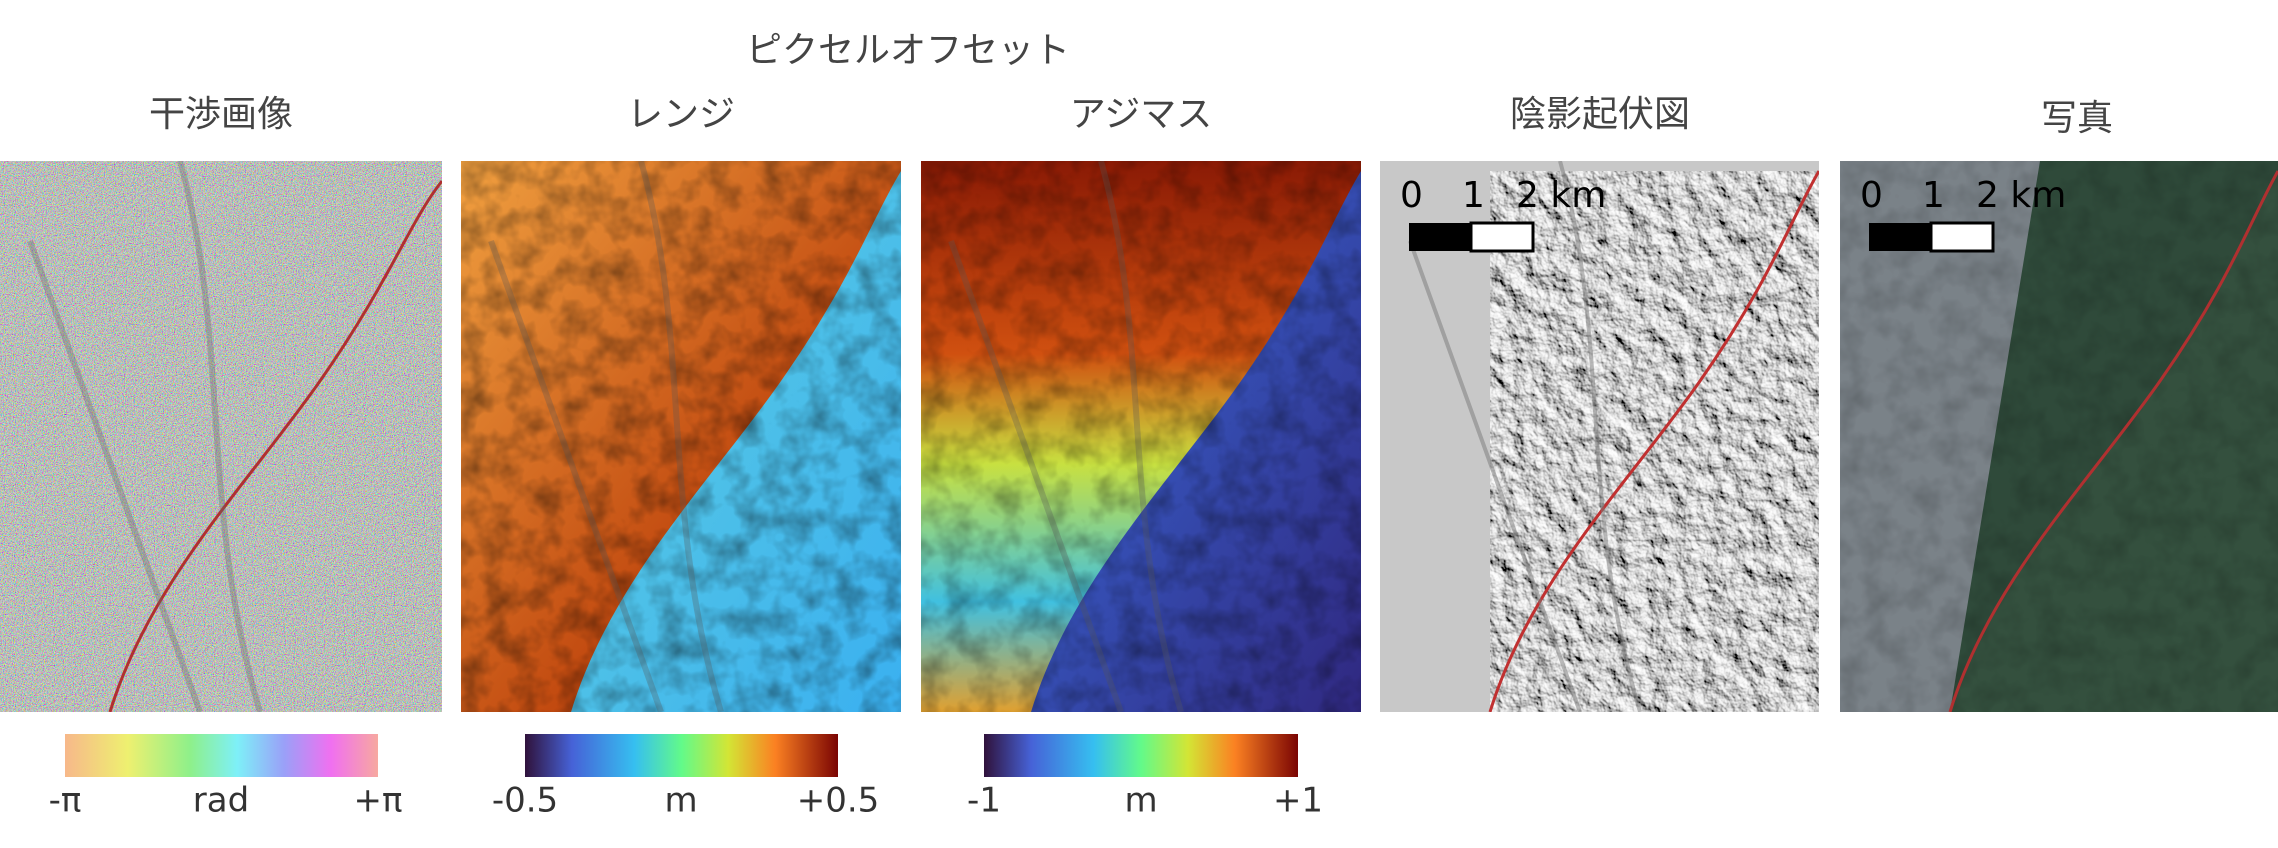 Image resolution: width=2278 pixels, height=848 pixels. What do you see at coordinates (221, 801) in the screenshot?
I see `colorbar-unit: rad` at bounding box center [221, 801].